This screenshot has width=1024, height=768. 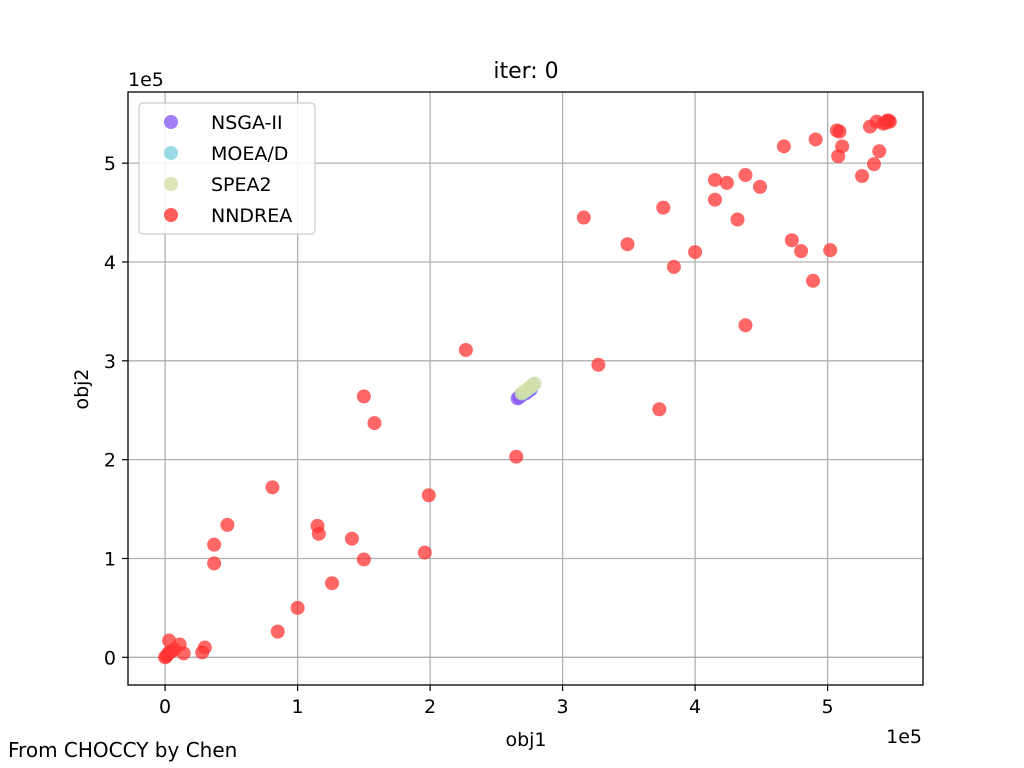 What do you see at coordinates (298, 707) in the screenshot?
I see `x-tick-label: 1` at bounding box center [298, 707].